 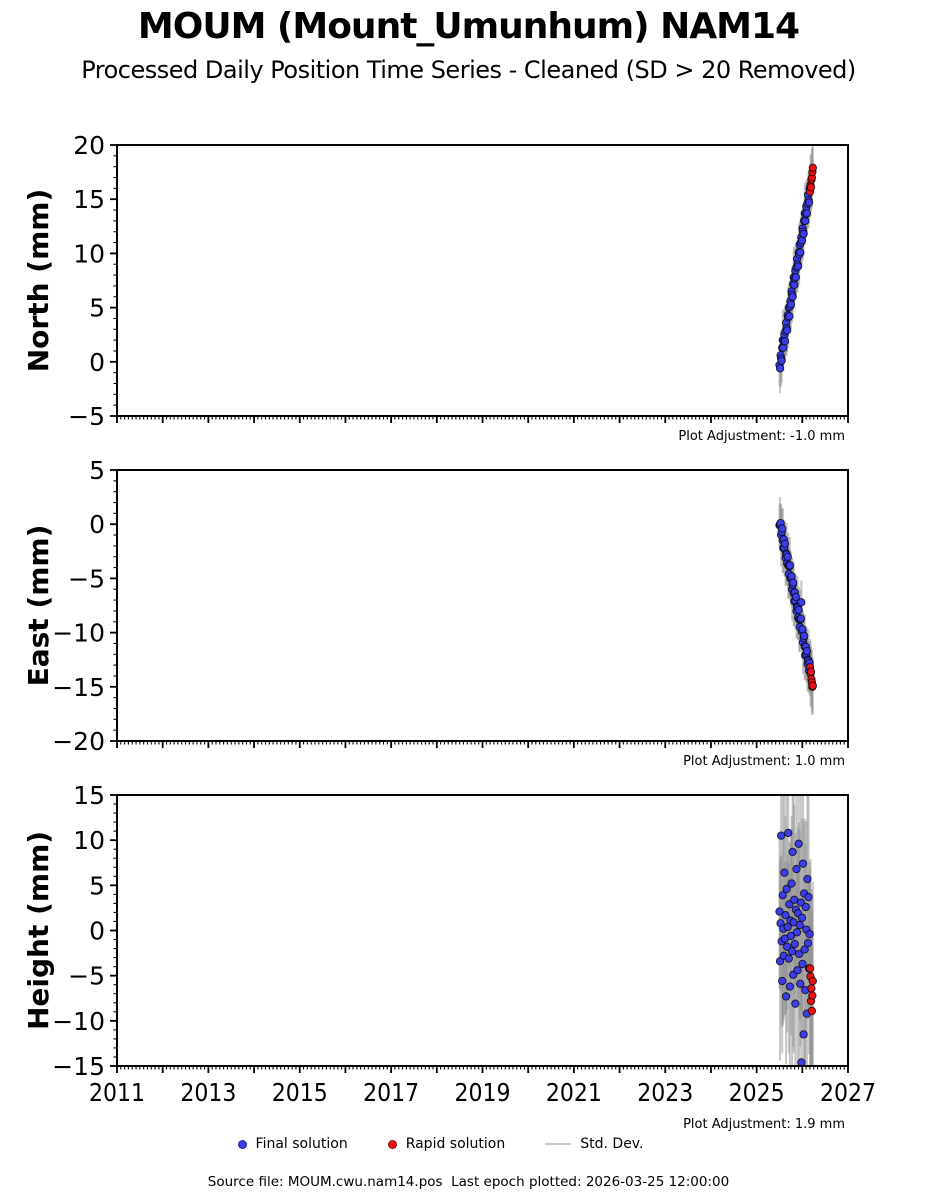 I want to click on y-tick-label: 20, so click(x=89, y=145).